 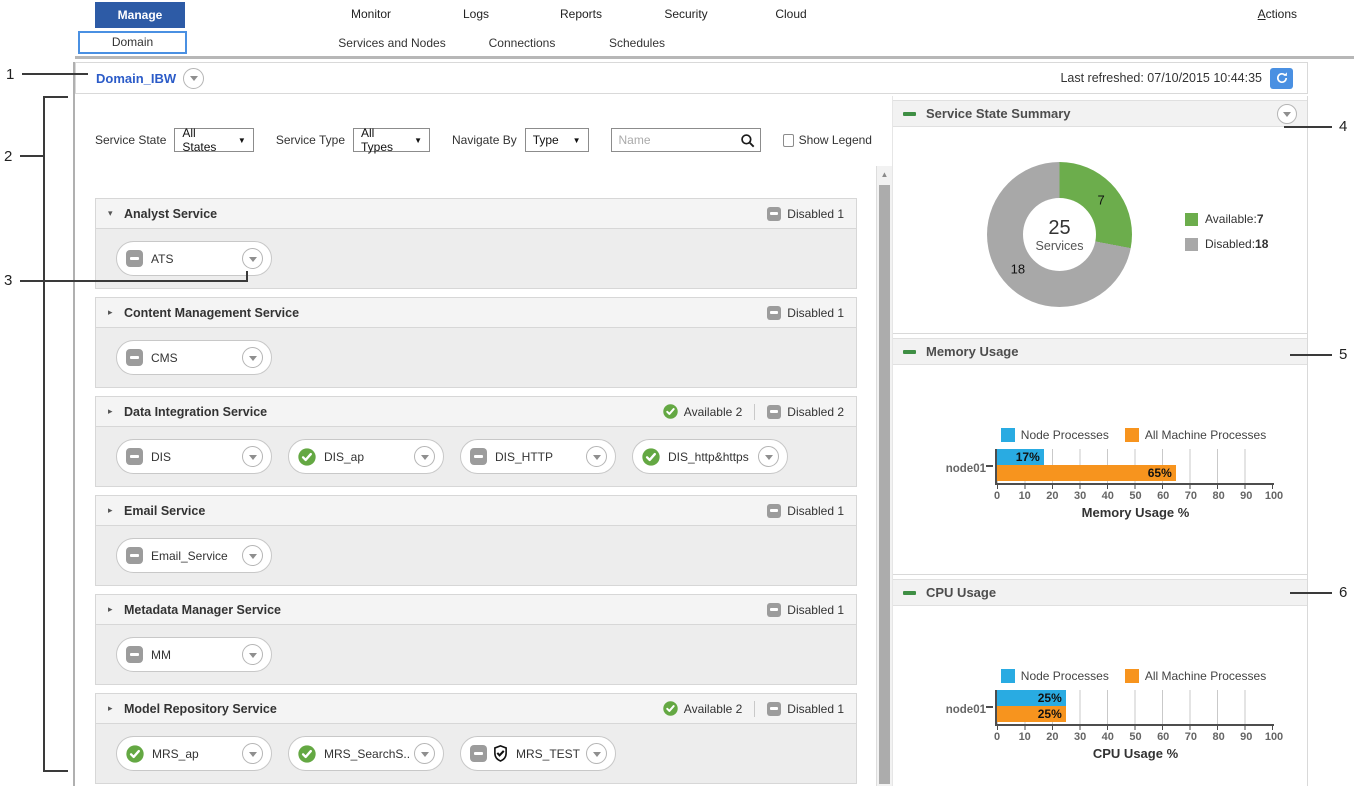 What do you see at coordinates (132, 42) in the screenshot?
I see `subtab-domain: Domain` at bounding box center [132, 42].